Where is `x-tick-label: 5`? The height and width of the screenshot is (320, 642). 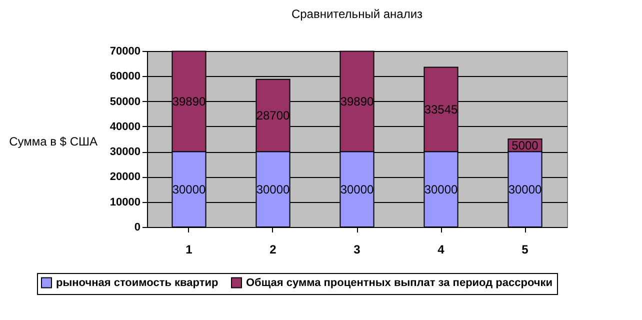
x-tick-label: 5 is located at coordinates (525, 249).